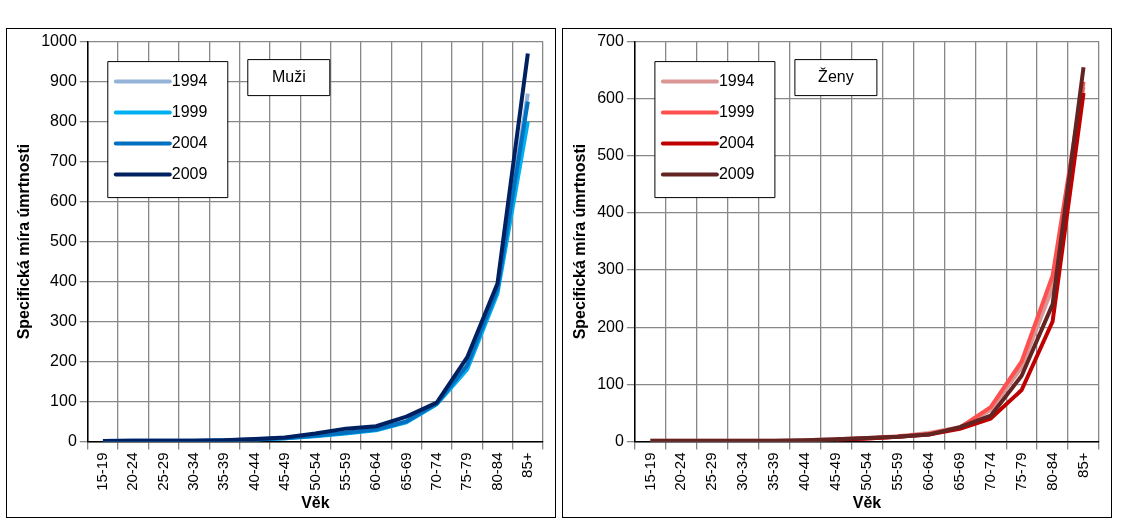 This screenshot has height=522, width=1121. What do you see at coordinates (63, 120) in the screenshot?
I see `y-tick-label: 800` at bounding box center [63, 120].